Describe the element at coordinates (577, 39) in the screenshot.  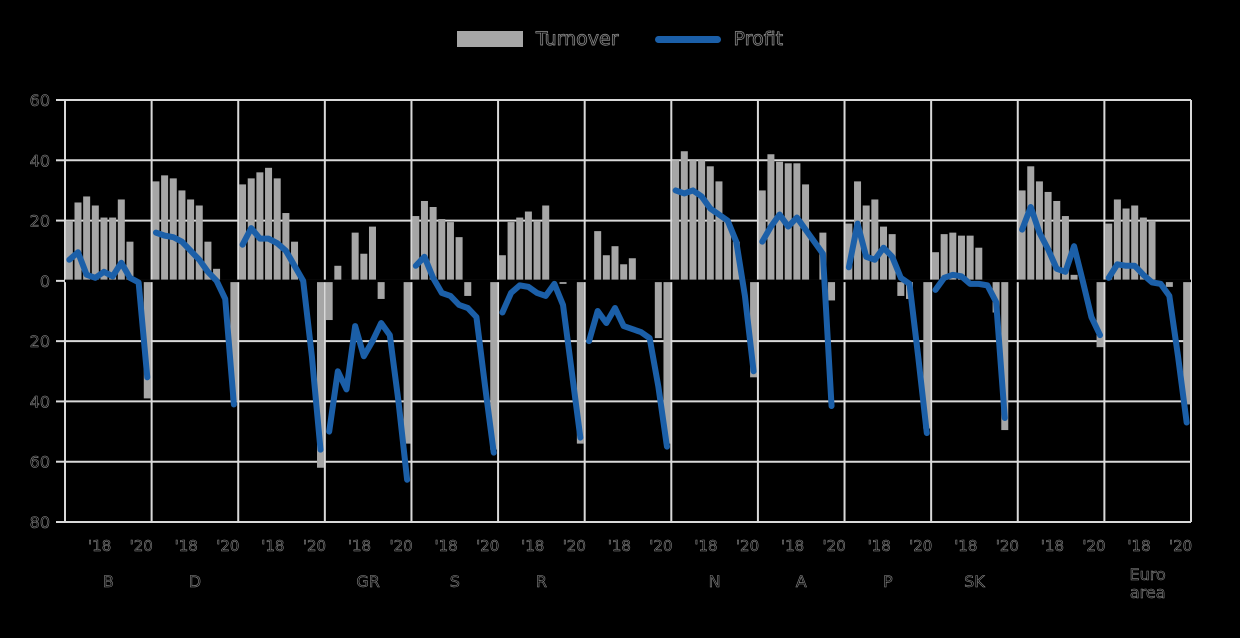
I see `legend-label-turnover: Turnover` at that location.